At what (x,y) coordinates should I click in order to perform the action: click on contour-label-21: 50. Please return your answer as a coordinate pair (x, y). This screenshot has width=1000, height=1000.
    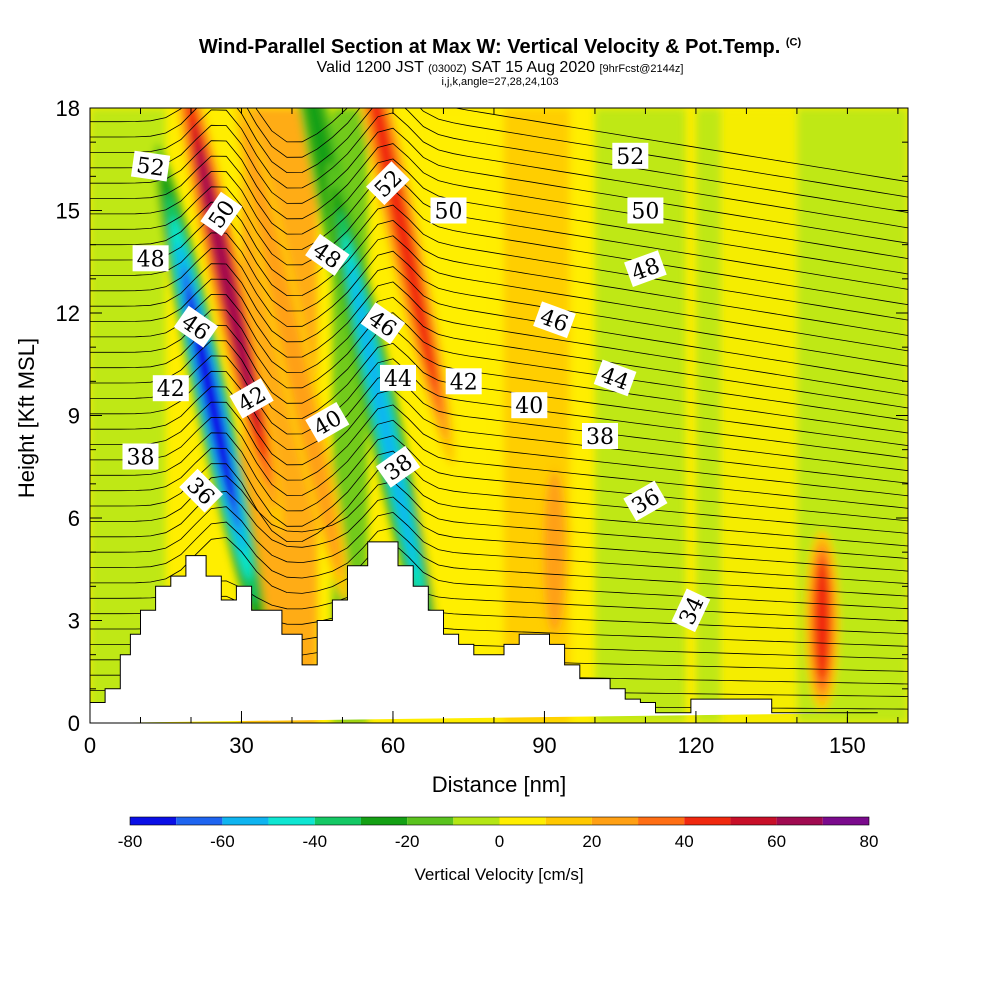
    Looking at the image, I should click on (645, 211).